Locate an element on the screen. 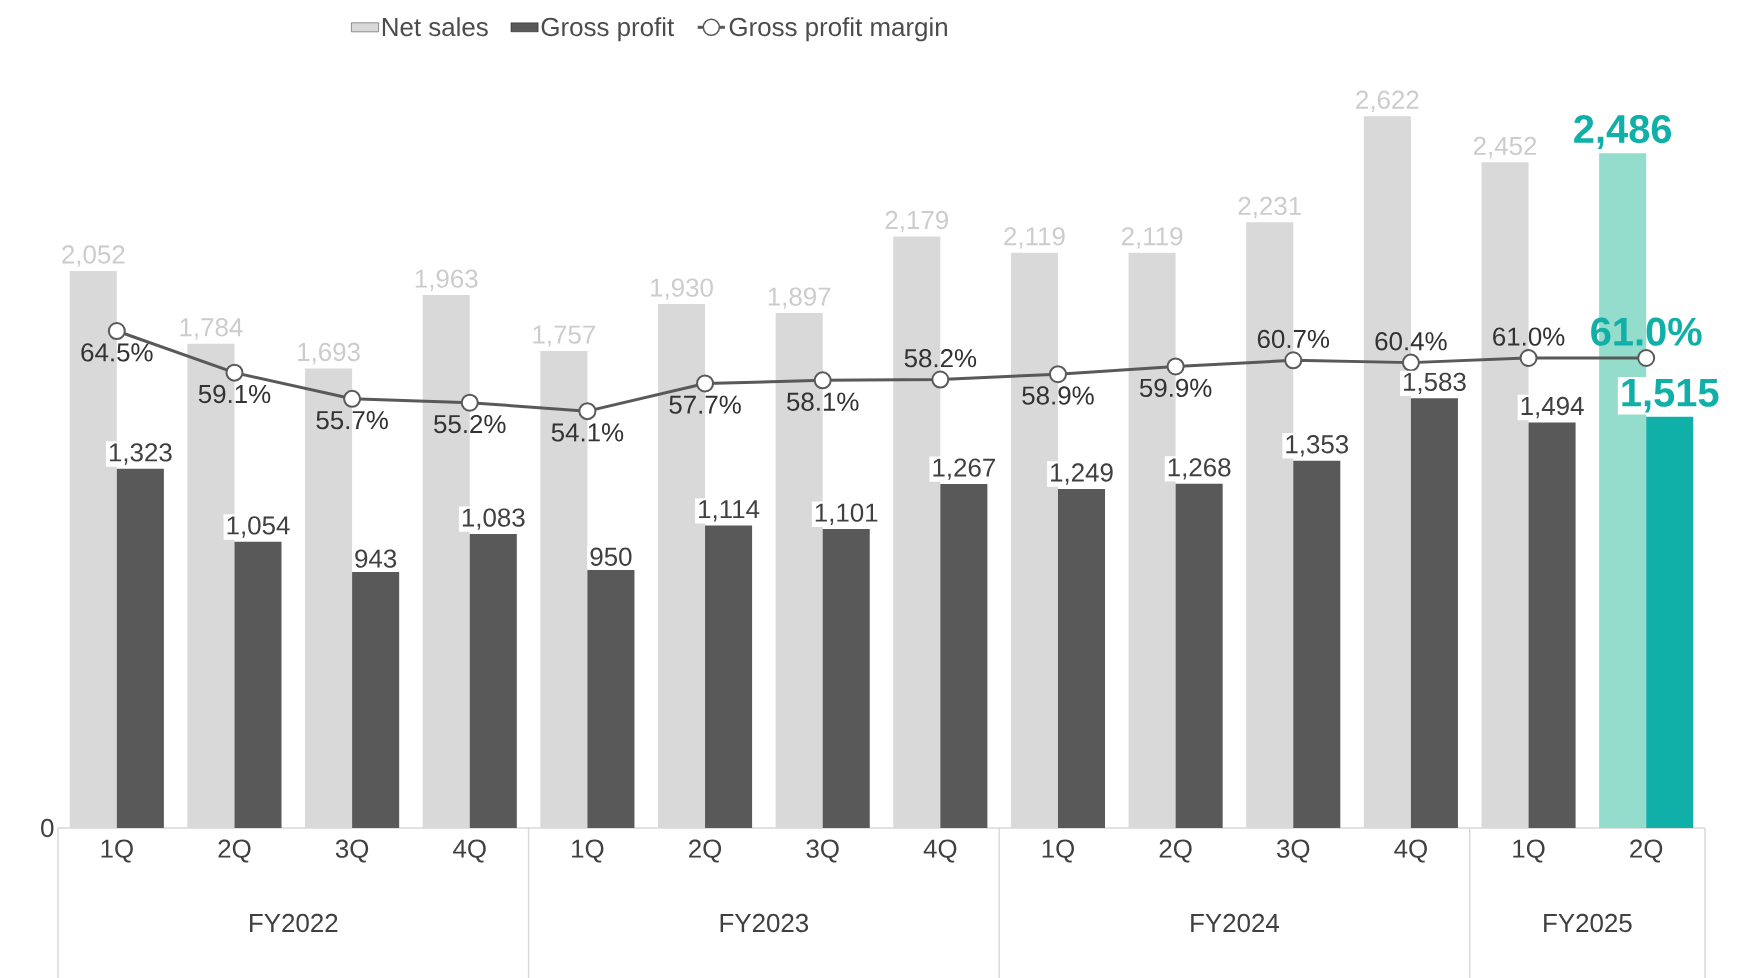  text: FY2023 is located at coordinates (764, 923).